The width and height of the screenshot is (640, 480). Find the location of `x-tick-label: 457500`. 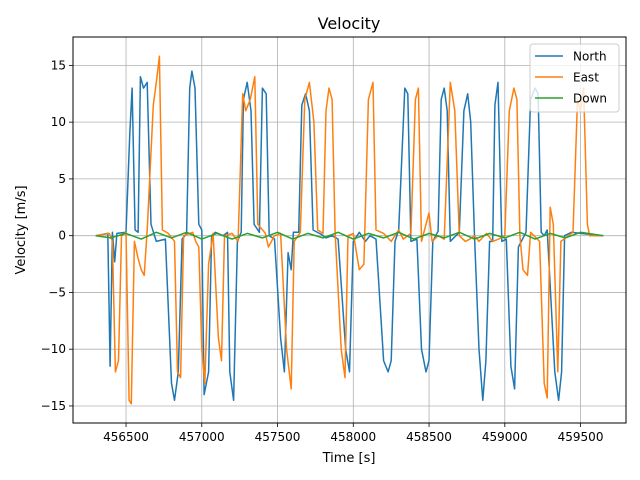

x-tick-label: 457500 is located at coordinates (278, 437).